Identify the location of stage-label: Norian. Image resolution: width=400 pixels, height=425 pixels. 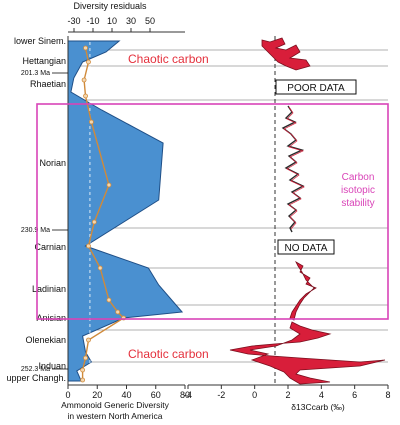
(52, 163).